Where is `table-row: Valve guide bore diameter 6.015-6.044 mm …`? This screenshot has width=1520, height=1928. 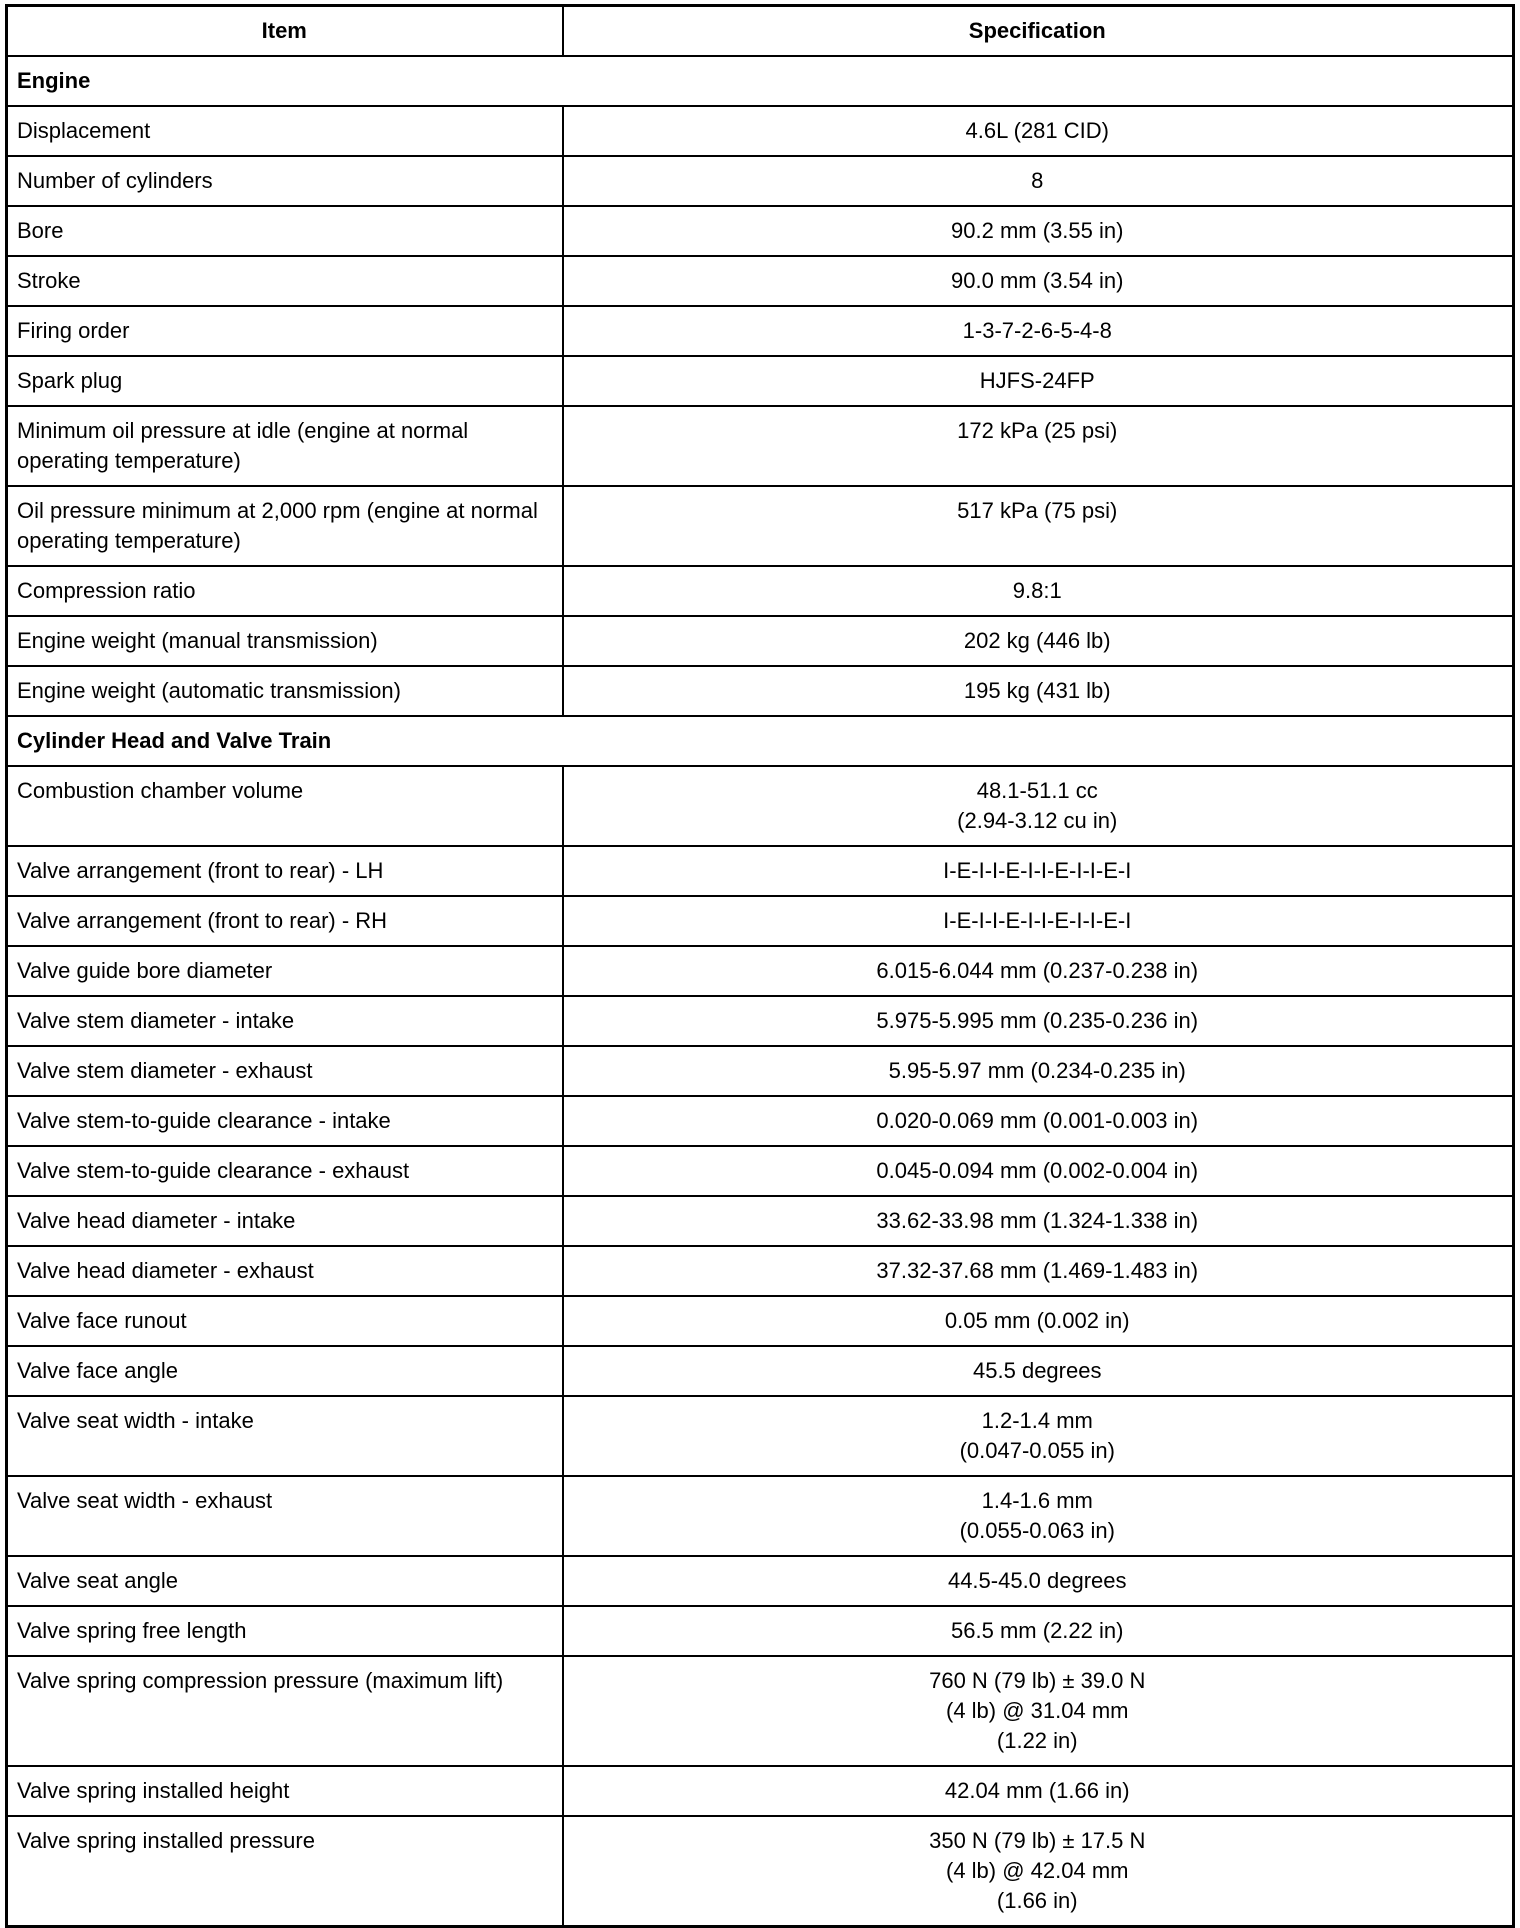
table-row: Valve guide bore diameter 6.015-6.044 mm … is located at coordinates (760, 971).